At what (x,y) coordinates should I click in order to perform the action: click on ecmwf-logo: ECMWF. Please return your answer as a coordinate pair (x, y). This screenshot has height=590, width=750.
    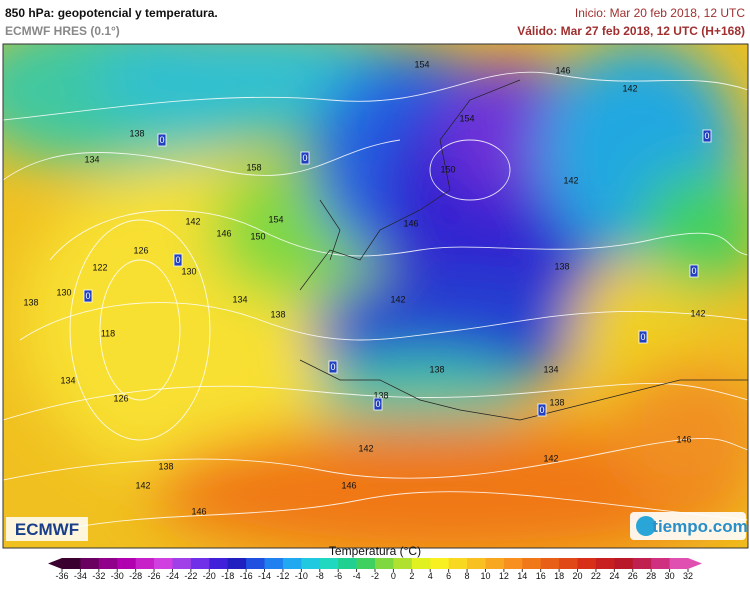
    Looking at the image, I should click on (47, 529).